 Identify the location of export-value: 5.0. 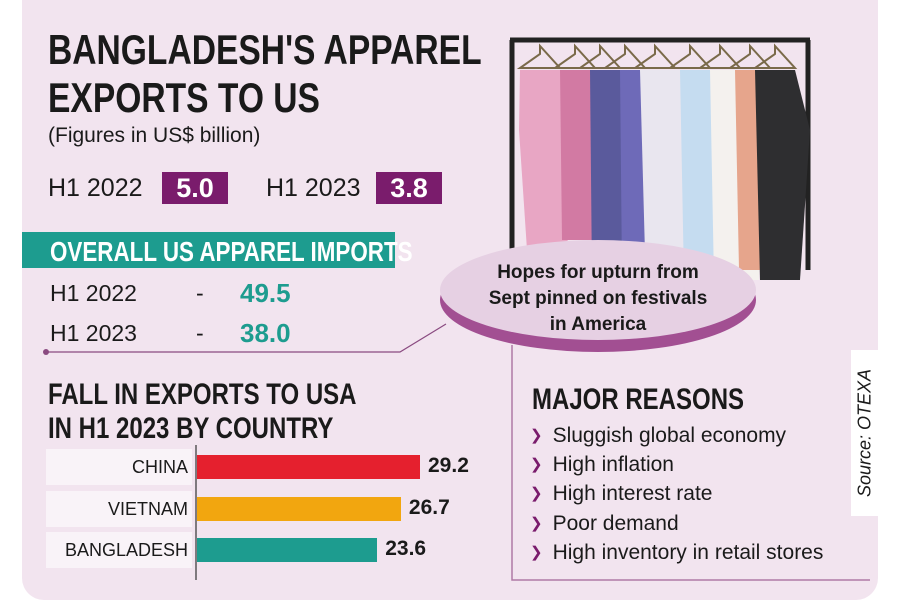
(195, 188).